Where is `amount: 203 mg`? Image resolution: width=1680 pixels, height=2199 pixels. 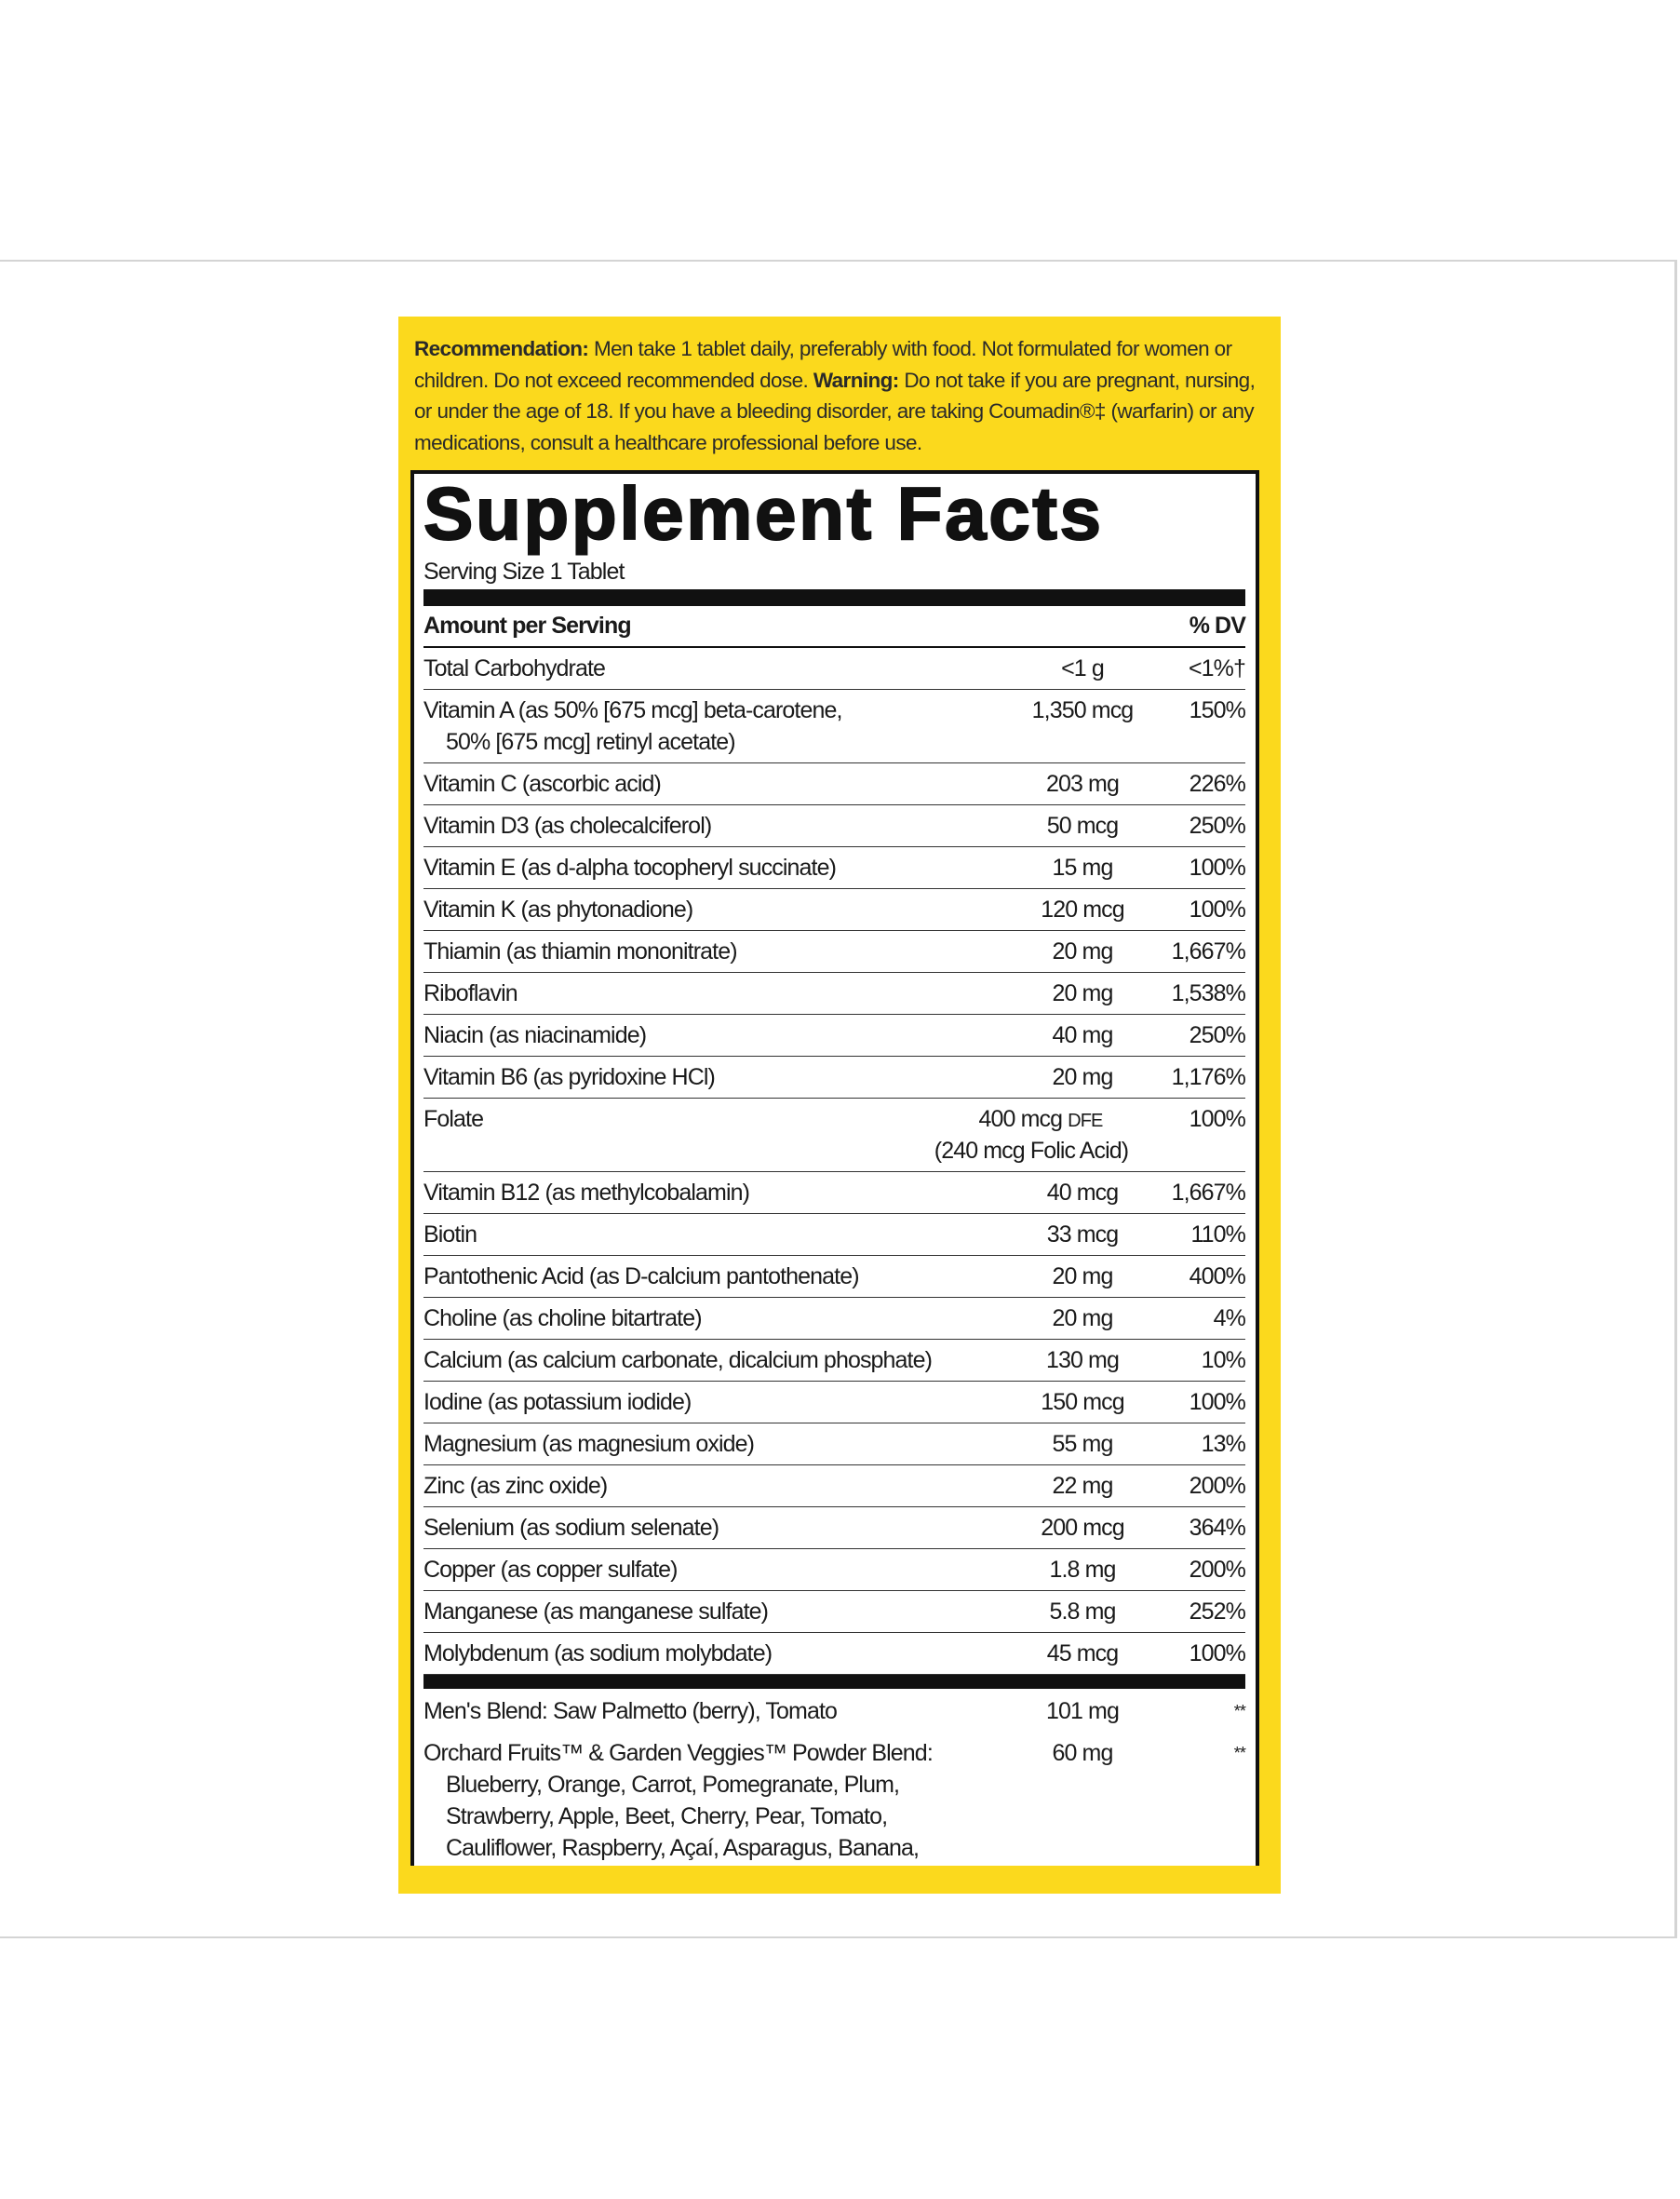 amount: 203 mg is located at coordinates (1083, 784).